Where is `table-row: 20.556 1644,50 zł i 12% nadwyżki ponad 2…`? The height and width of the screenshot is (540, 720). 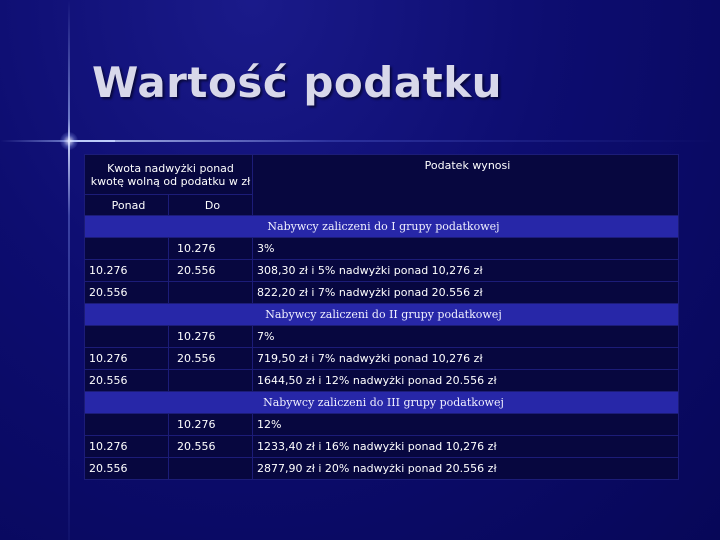 table-row: 20.556 1644,50 zł i 12% nadwyżki ponad 2… is located at coordinates (381, 380).